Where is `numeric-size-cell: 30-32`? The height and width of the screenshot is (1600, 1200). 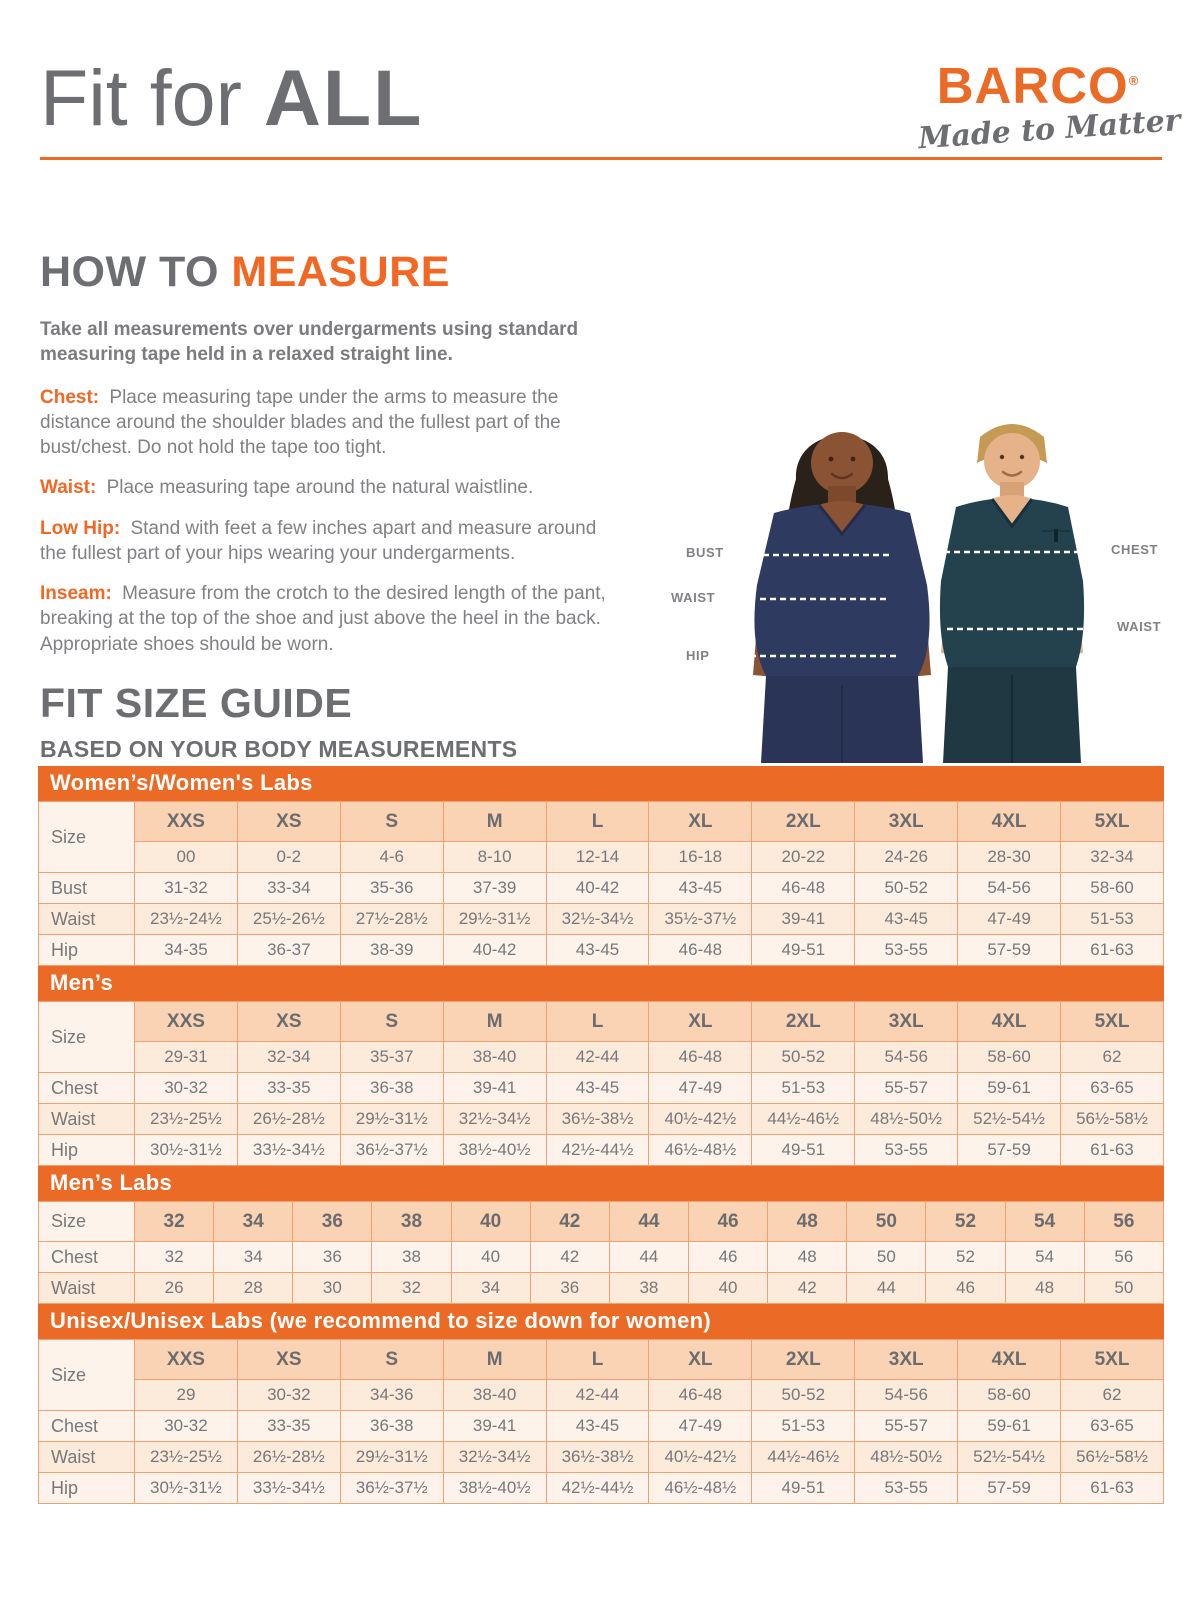 numeric-size-cell: 30-32 is located at coordinates (288, 1395).